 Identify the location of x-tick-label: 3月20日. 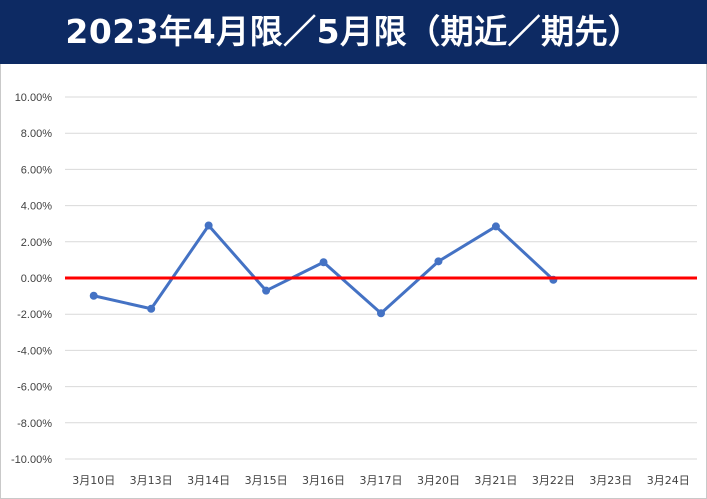
(438, 480).